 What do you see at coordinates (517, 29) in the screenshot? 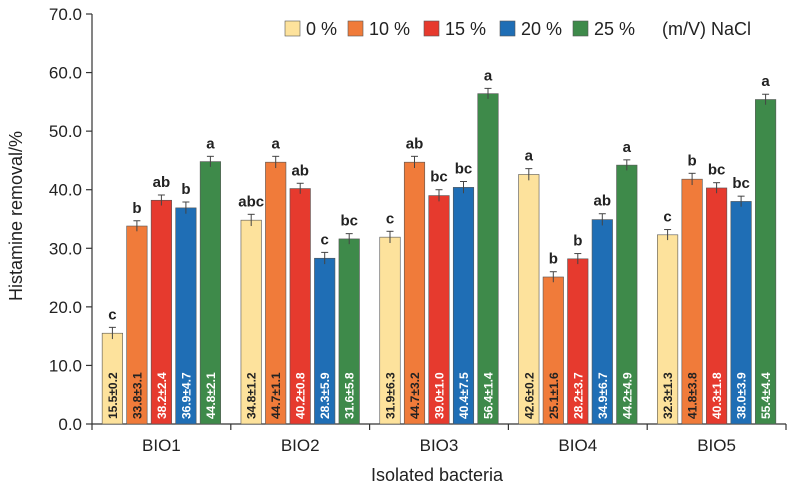
I see `legend: 0 % 10 % 15 % 20 % 25 % (m/V) NaCl` at bounding box center [517, 29].